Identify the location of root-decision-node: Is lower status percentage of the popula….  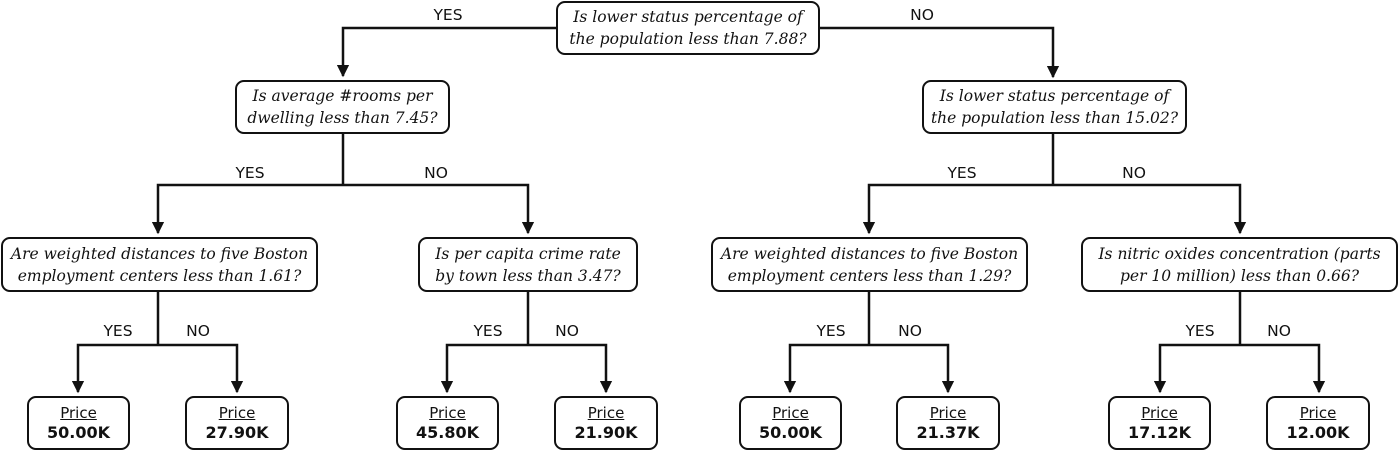
(688, 28).